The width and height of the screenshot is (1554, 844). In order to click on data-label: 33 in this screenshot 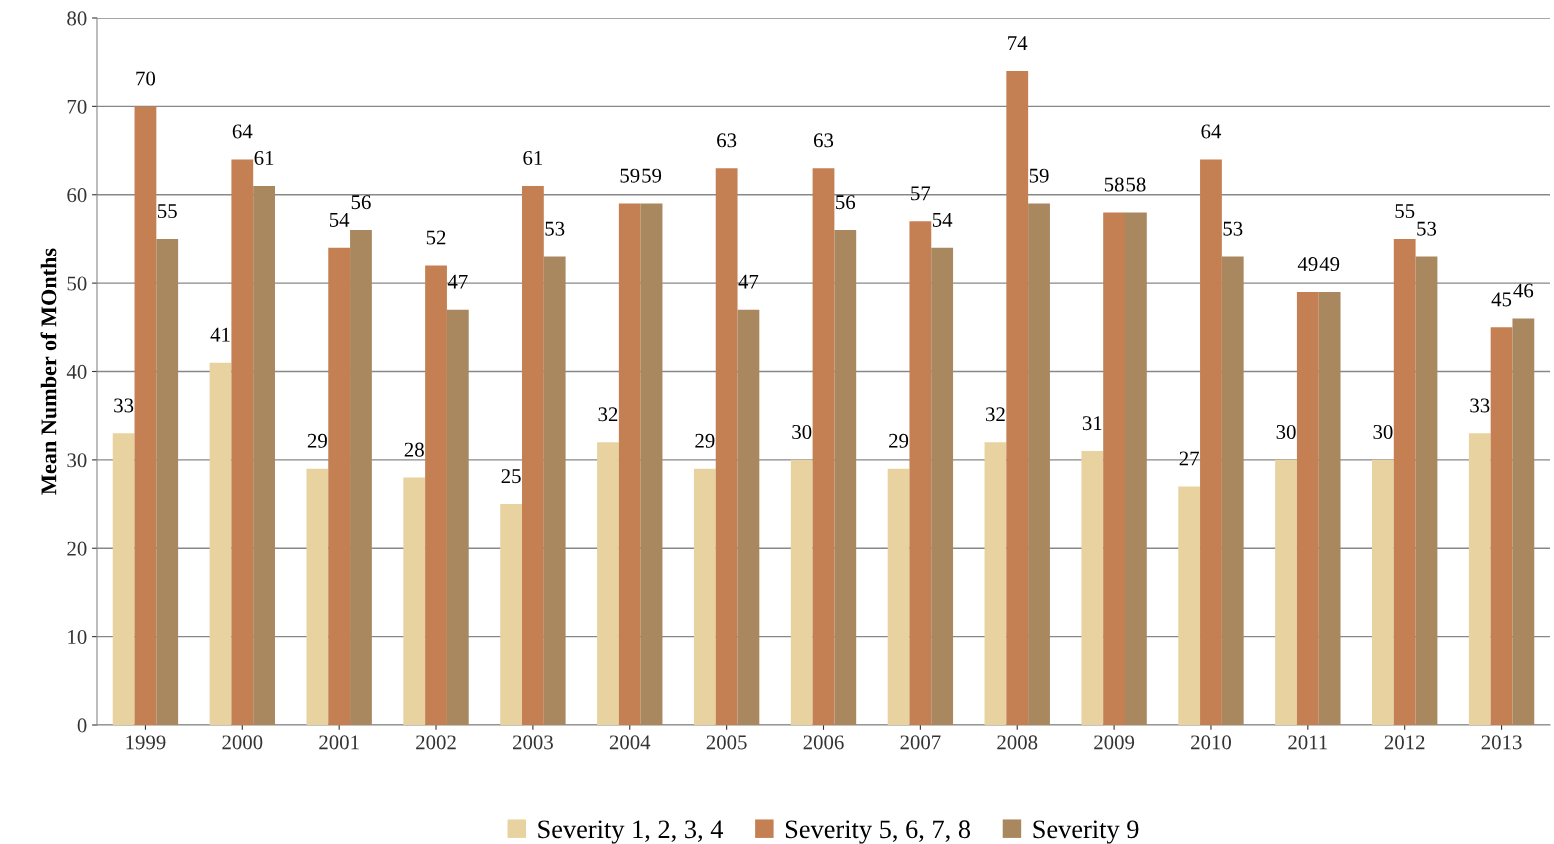, I will do `click(1480, 405)`.